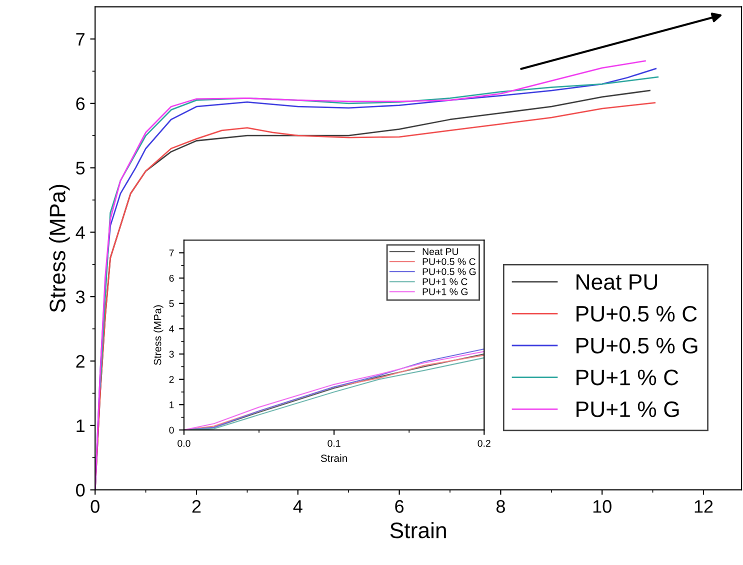 This screenshot has width=743, height=565. I want to click on x-tick-label: 0.2, so click(484, 443).